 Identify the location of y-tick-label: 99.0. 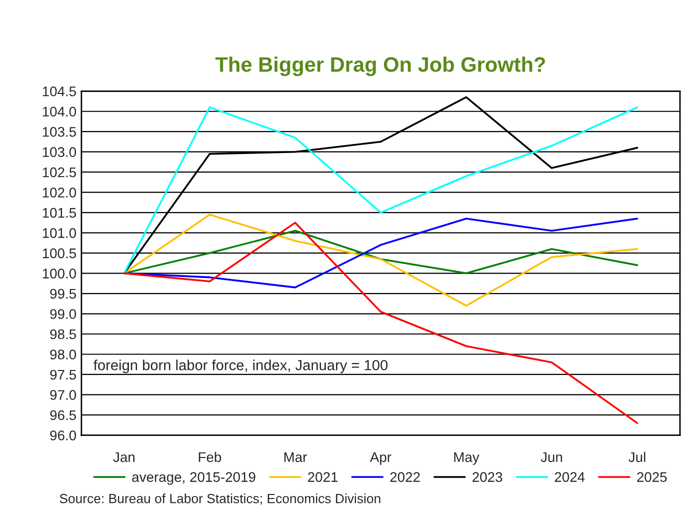
(63, 314).